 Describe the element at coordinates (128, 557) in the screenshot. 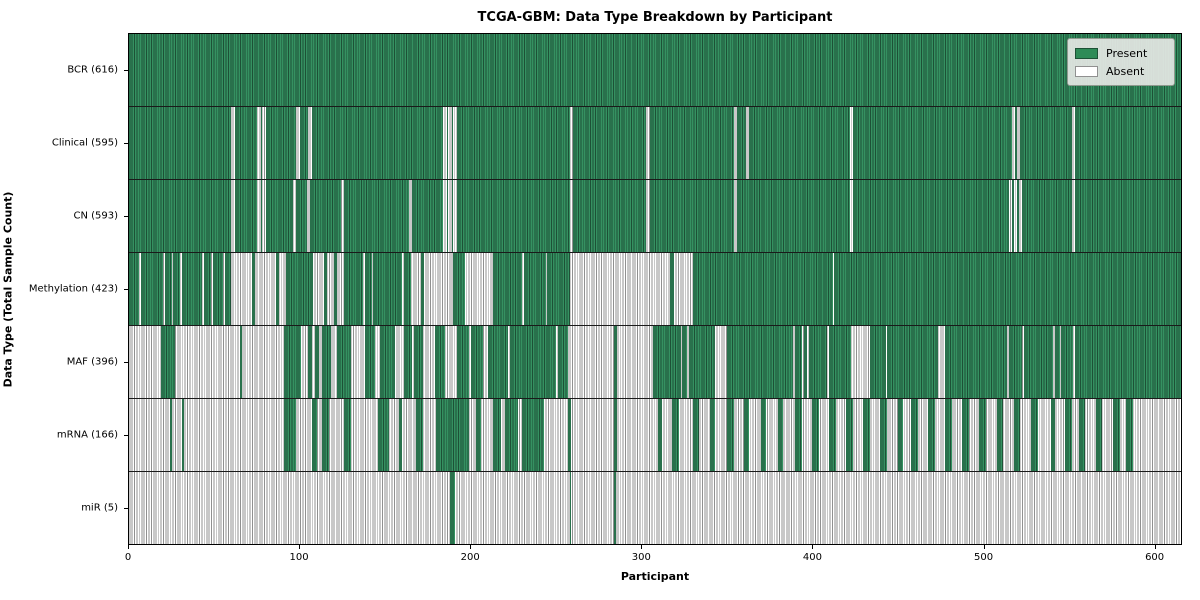

I see `x-tick-label: 0` at that location.